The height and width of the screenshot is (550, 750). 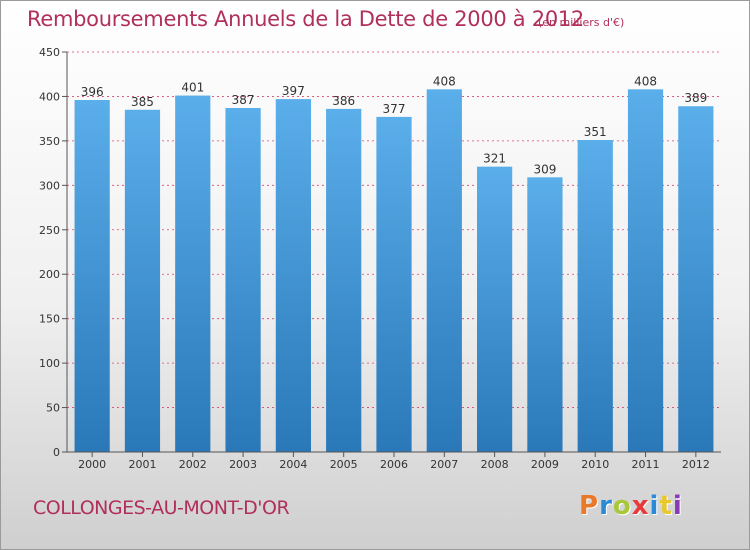 What do you see at coordinates (581, 22) in the screenshot?
I see `chart-subtitle: (en milliers d'€)` at bounding box center [581, 22].